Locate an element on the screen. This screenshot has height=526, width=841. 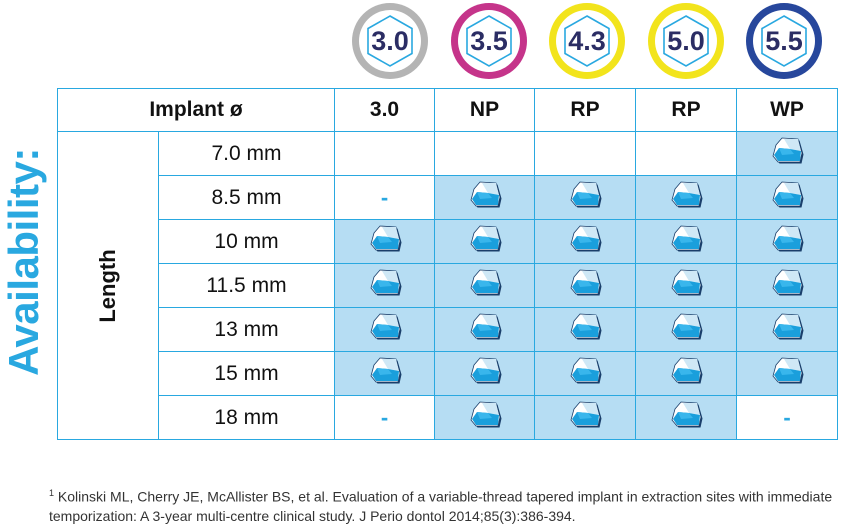
badge-label: 5.0 is located at coordinates (686, 40).